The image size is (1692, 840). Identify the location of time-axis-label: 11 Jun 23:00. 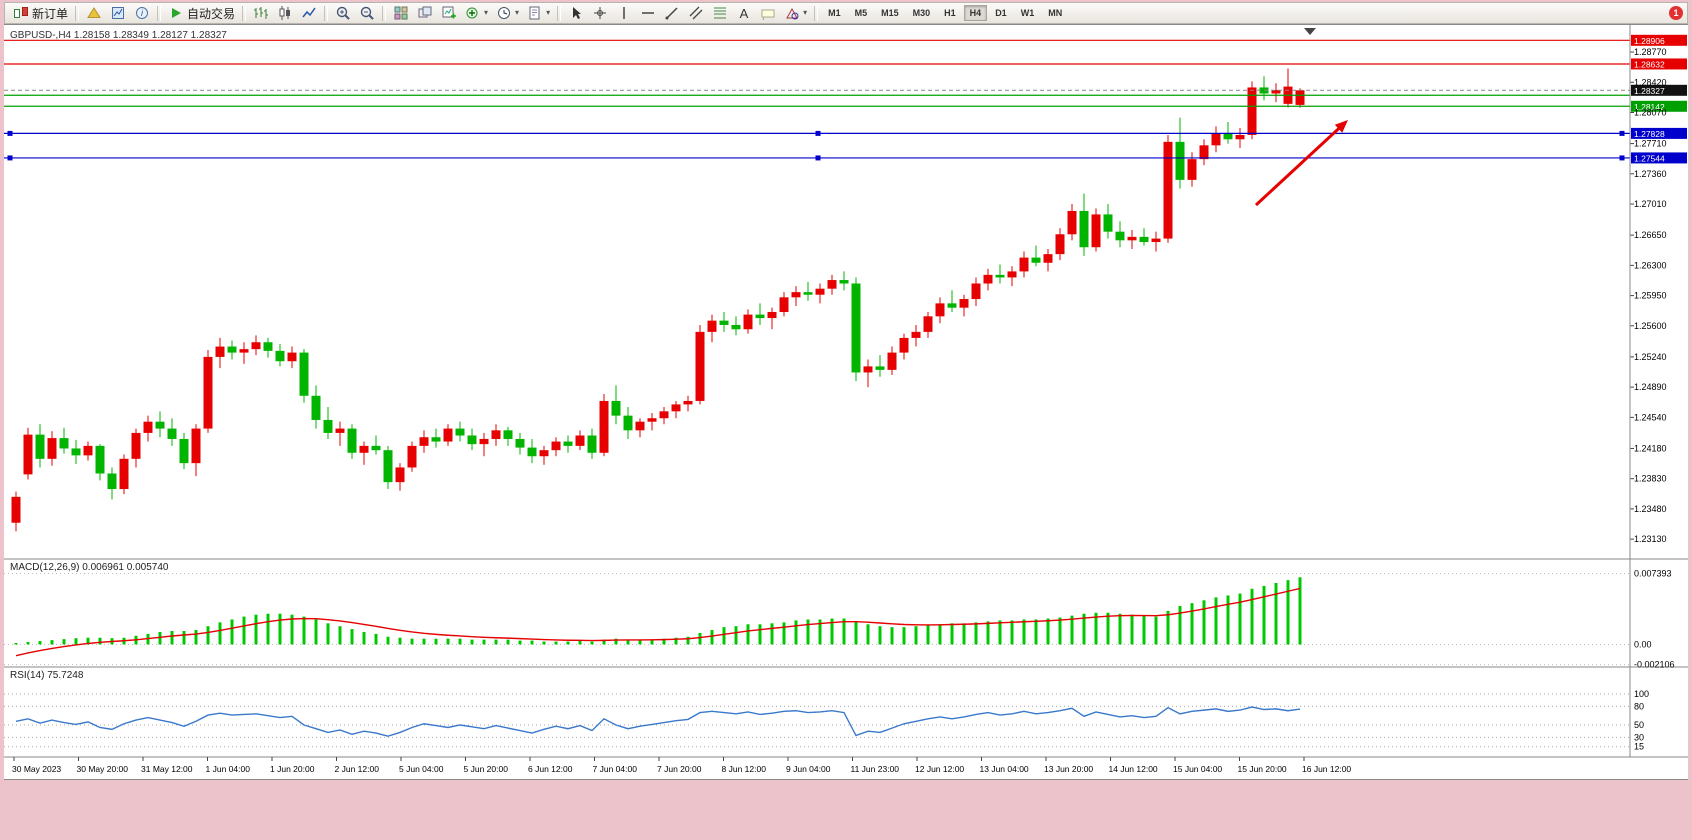
(875, 769).